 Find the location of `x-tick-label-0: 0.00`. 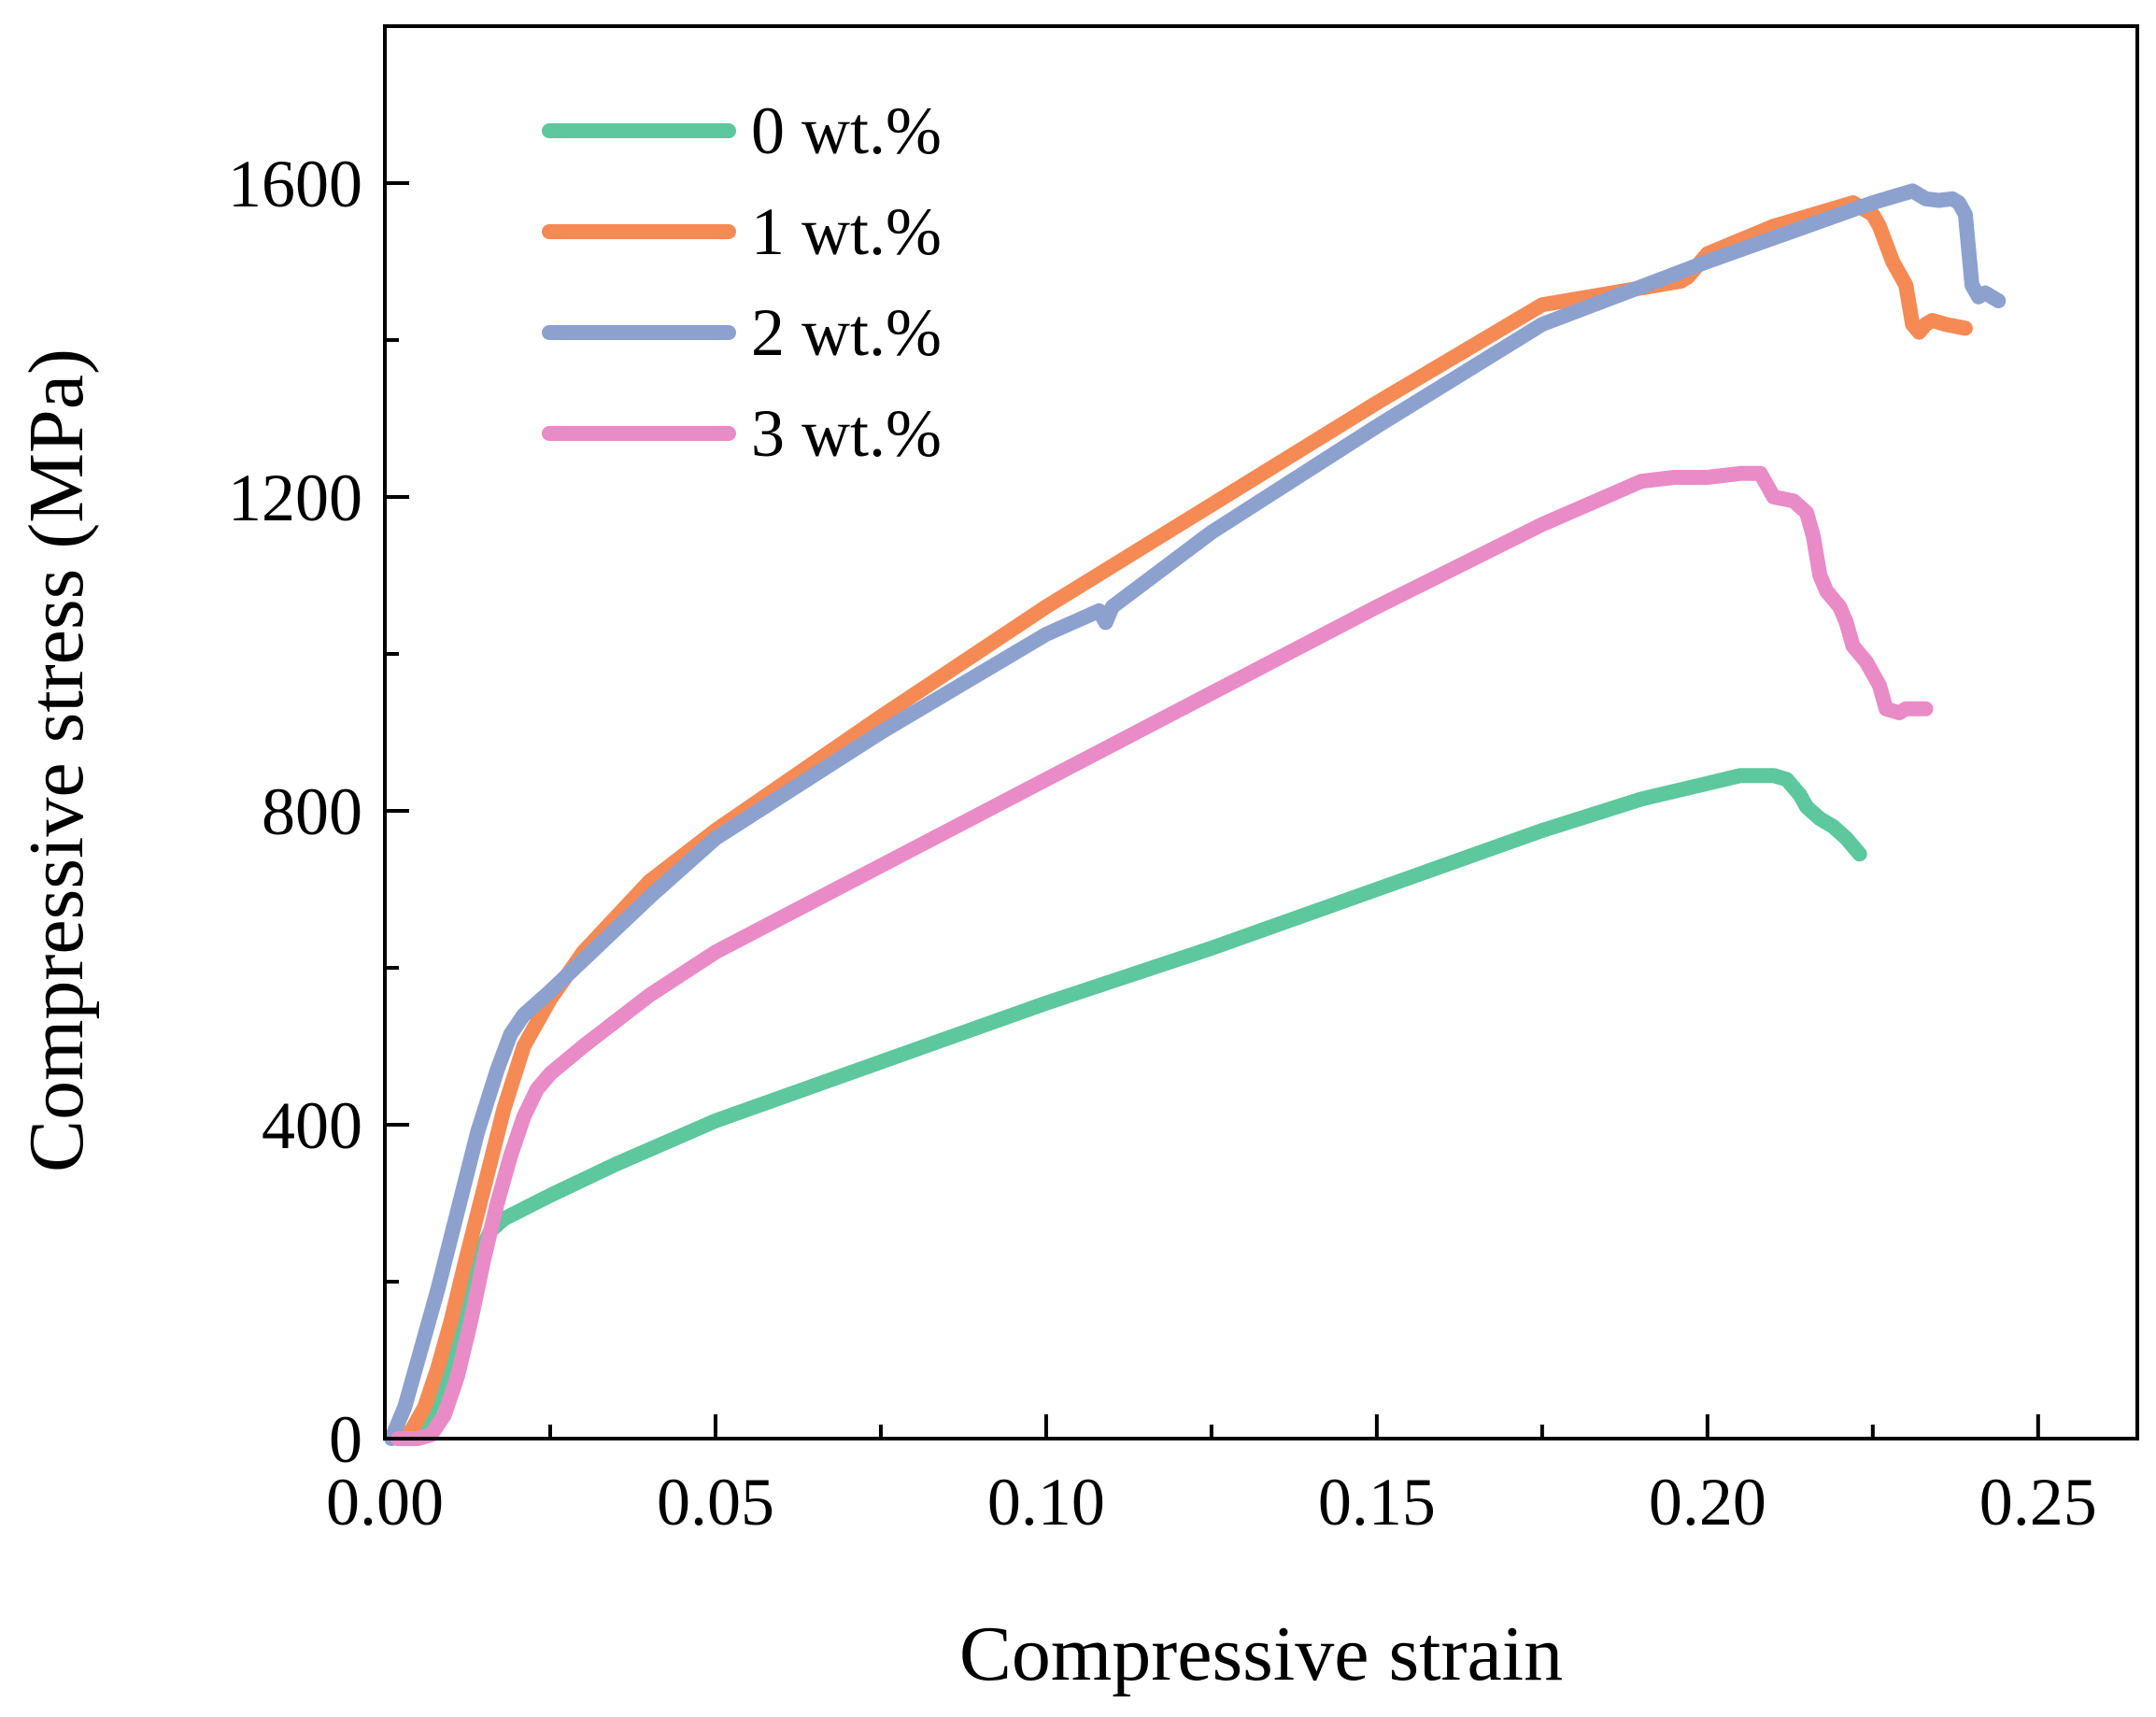

x-tick-label-0: 0.00 is located at coordinates (385, 1502).